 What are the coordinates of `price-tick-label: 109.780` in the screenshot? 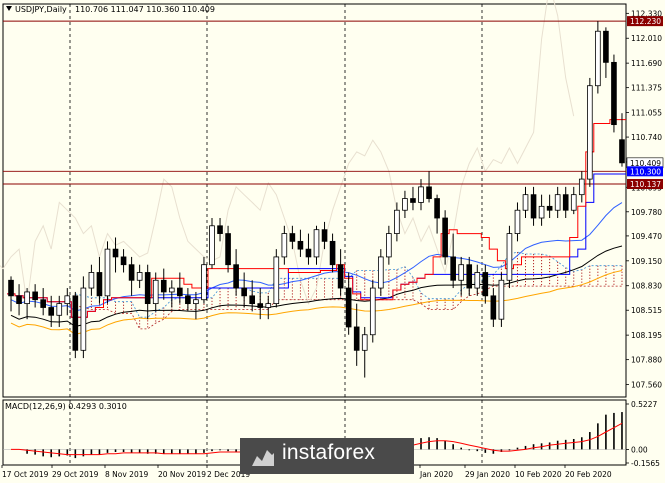 It's located at (646, 212).